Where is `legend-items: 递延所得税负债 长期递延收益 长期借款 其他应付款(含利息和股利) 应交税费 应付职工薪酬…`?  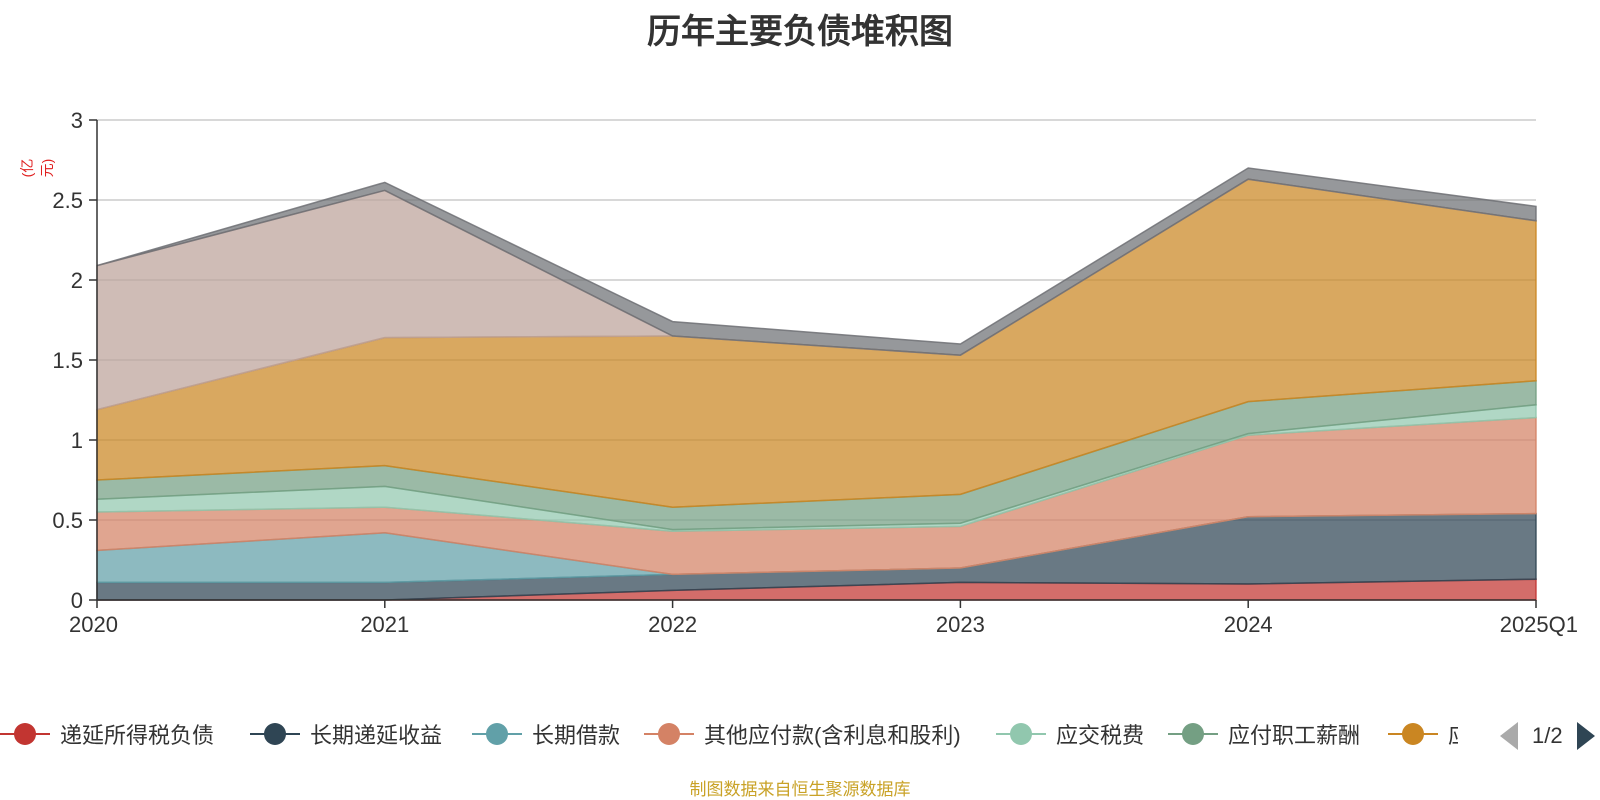
legend-items: 递延所得税负债 长期递延收益 长期借款 其他应付款(含利息和股利) 应交税费 应付职工薪酬… is located at coordinates (729, 738).